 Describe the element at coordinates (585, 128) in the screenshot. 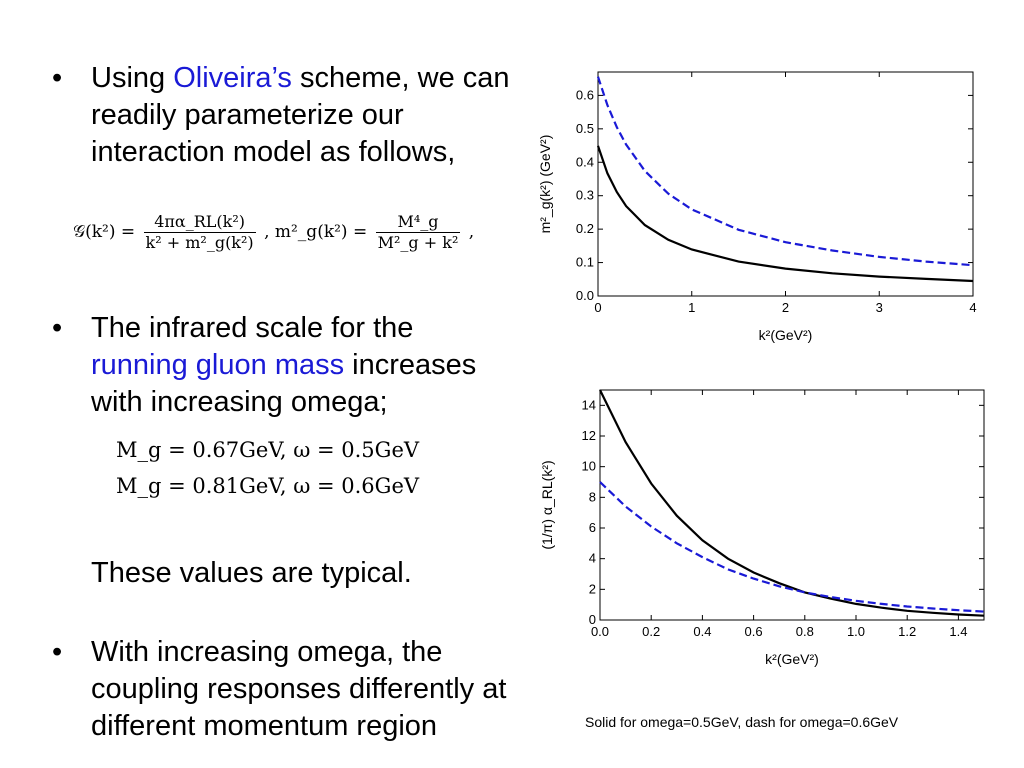

I see `y-tick-label: 0.5` at that location.